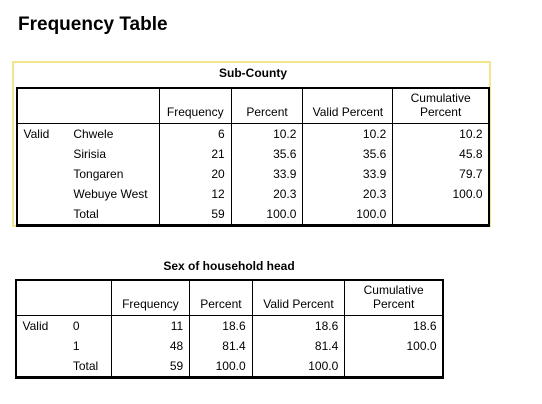 The height and width of the screenshot is (404, 542). I want to click on valid-percent-cell: 18.6, so click(298, 325).